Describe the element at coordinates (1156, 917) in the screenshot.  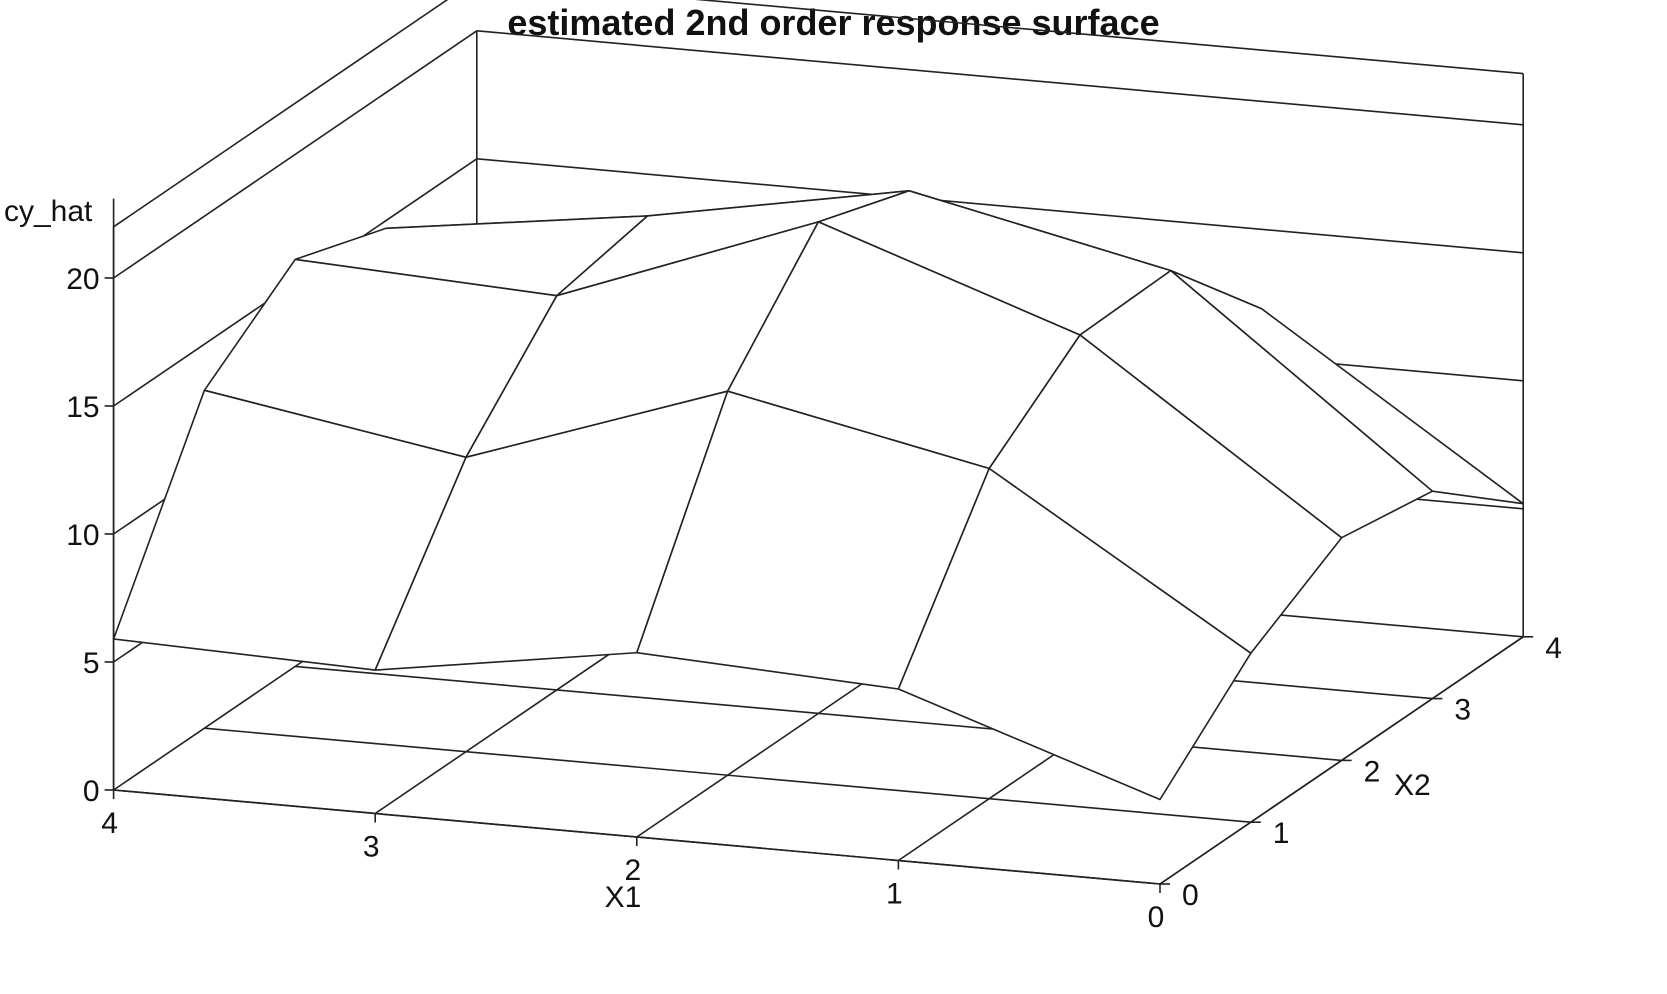
I see `x-tick-label: 0` at that location.